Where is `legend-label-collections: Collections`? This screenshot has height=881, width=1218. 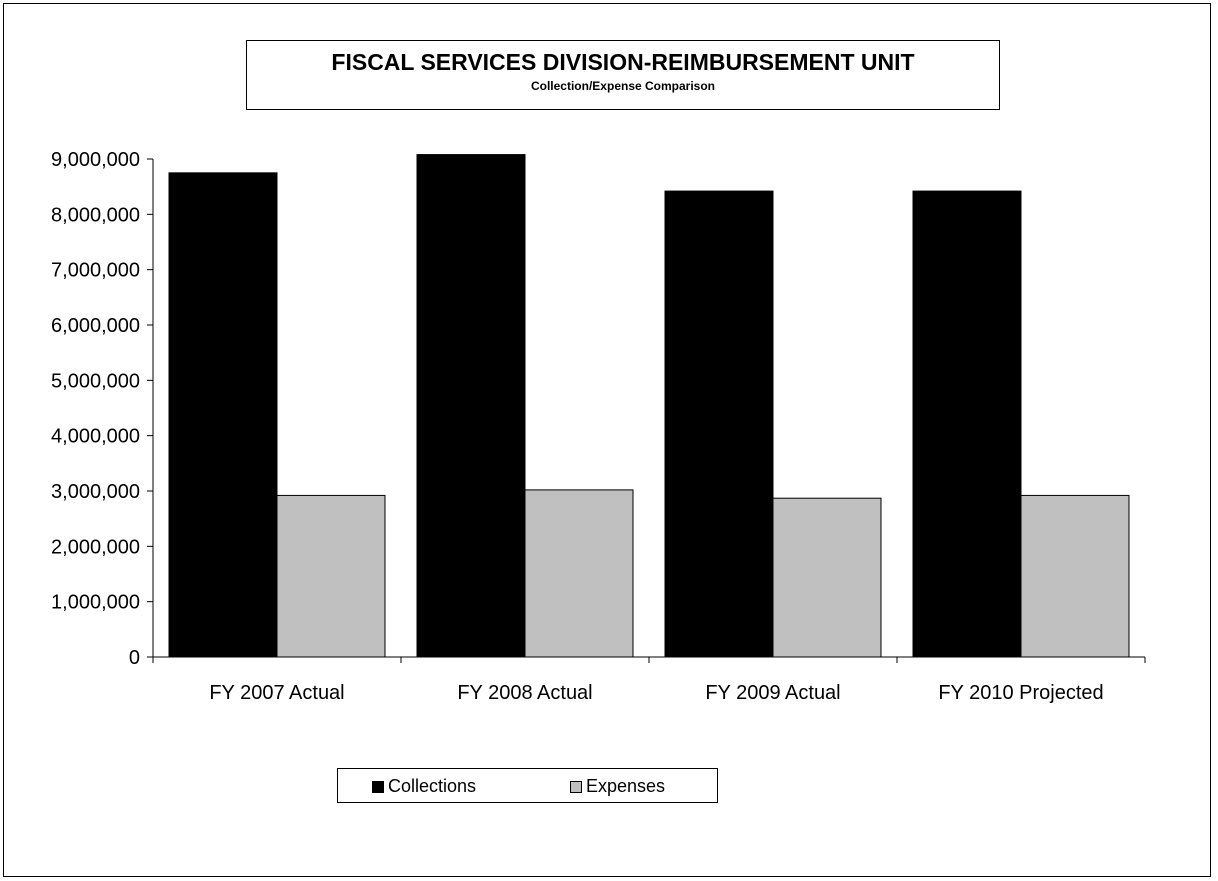 legend-label-collections: Collections is located at coordinates (432, 786).